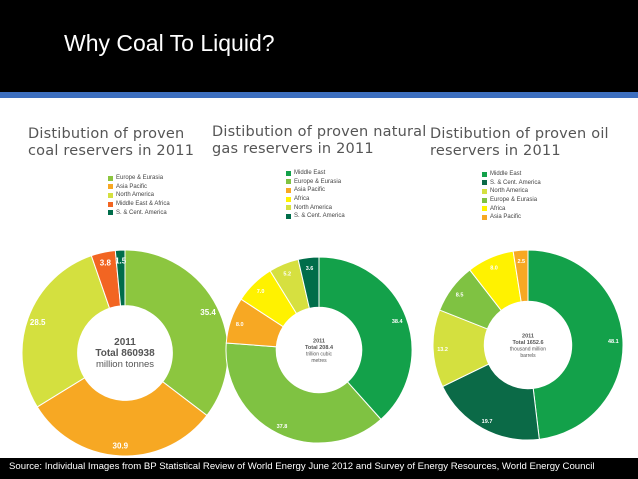  I want to click on oil-value-label-europe-and-eurasia: 8.5, so click(460, 296).